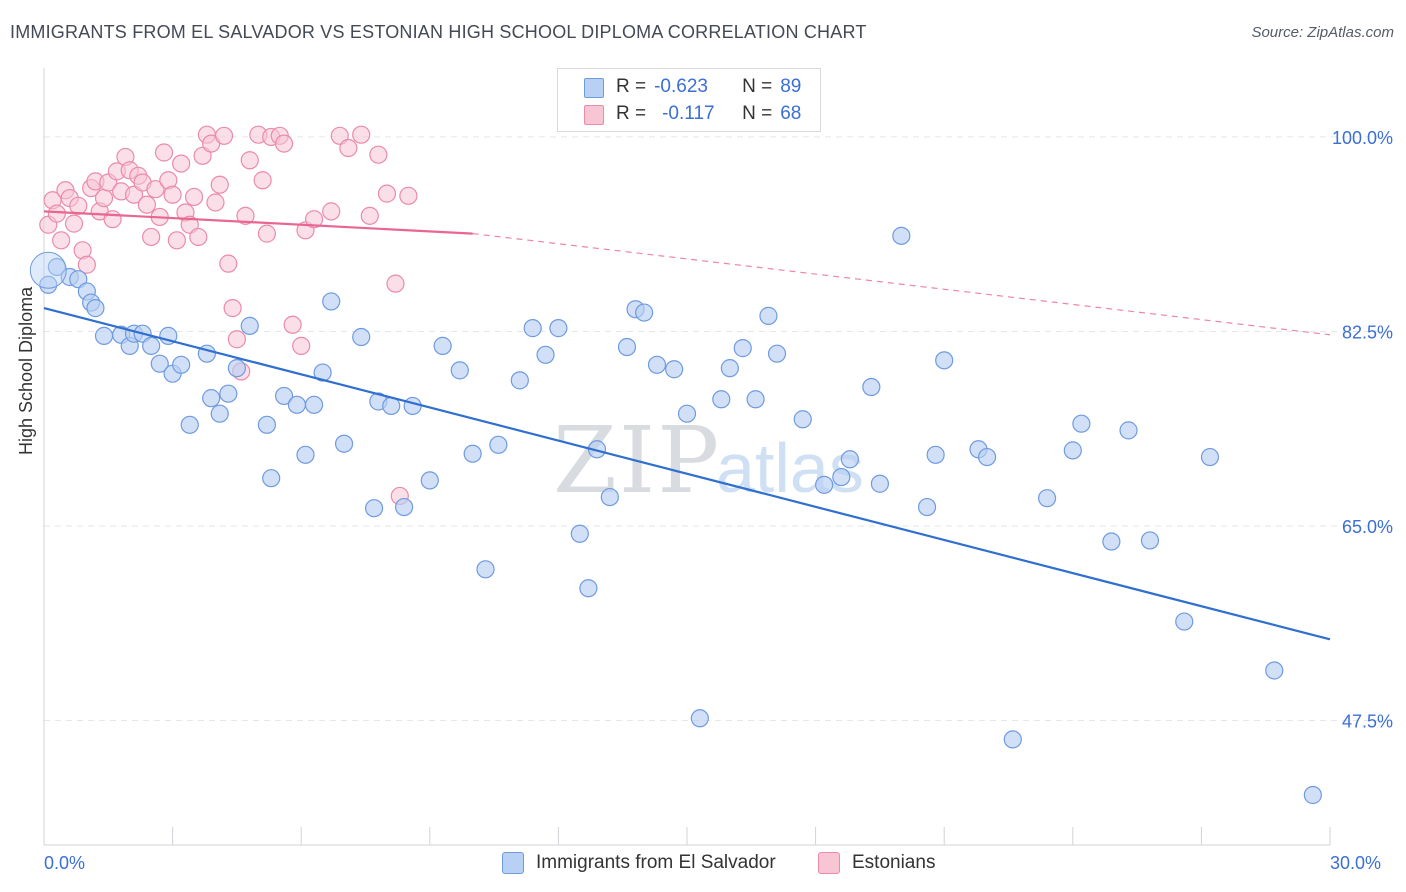 The image size is (1406, 892). Describe the element at coordinates (1322, 32) in the screenshot. I see `source-label: Source: ZipAtlas.com` at that location.